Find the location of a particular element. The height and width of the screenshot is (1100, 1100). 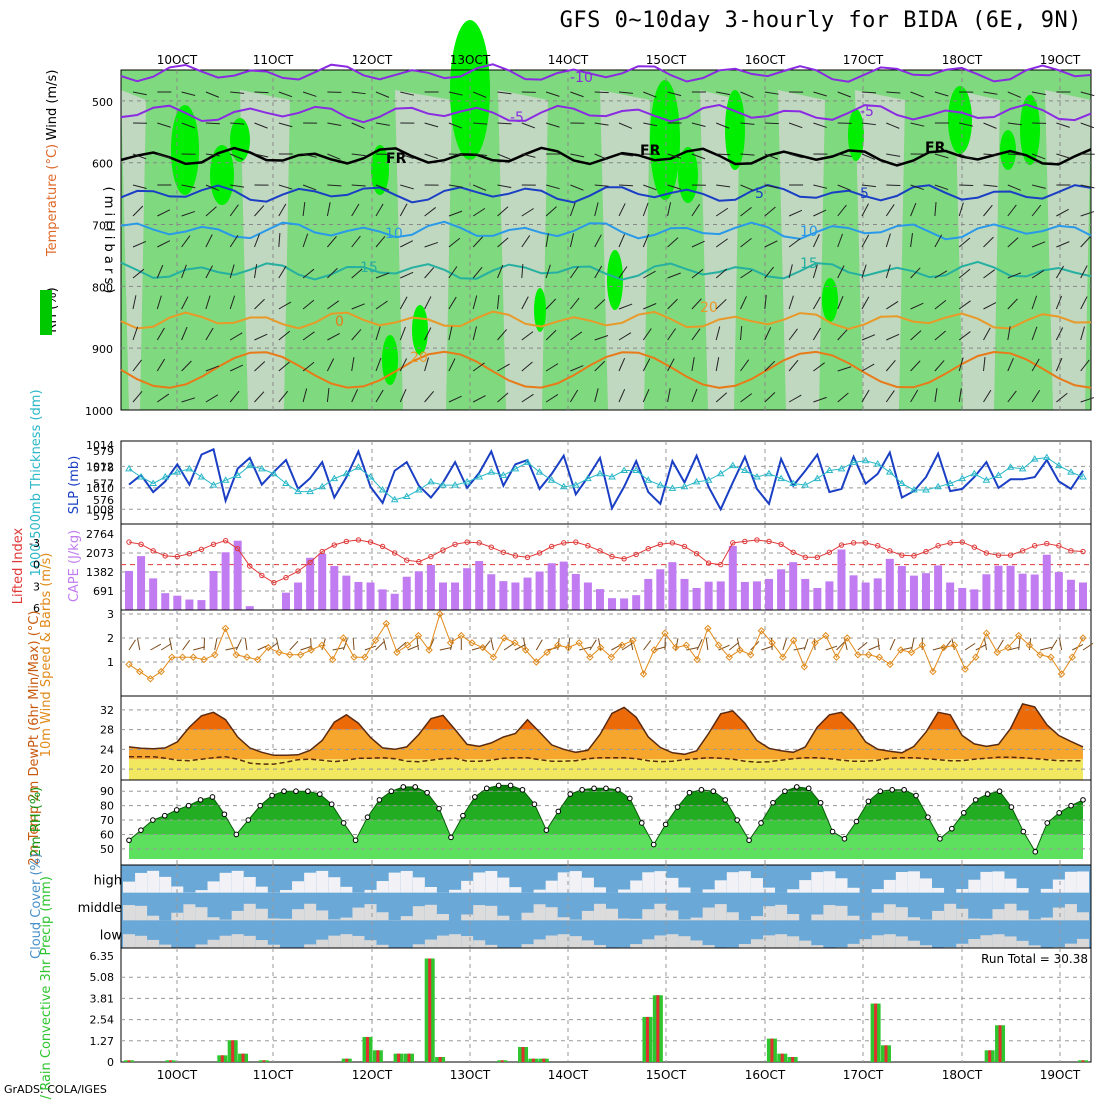

temp-band-mild is located at coordinates (606, 769).